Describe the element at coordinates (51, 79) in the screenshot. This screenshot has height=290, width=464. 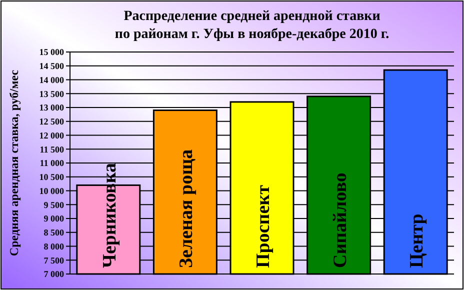
I see `y-tick-label: 14 000` at that location.